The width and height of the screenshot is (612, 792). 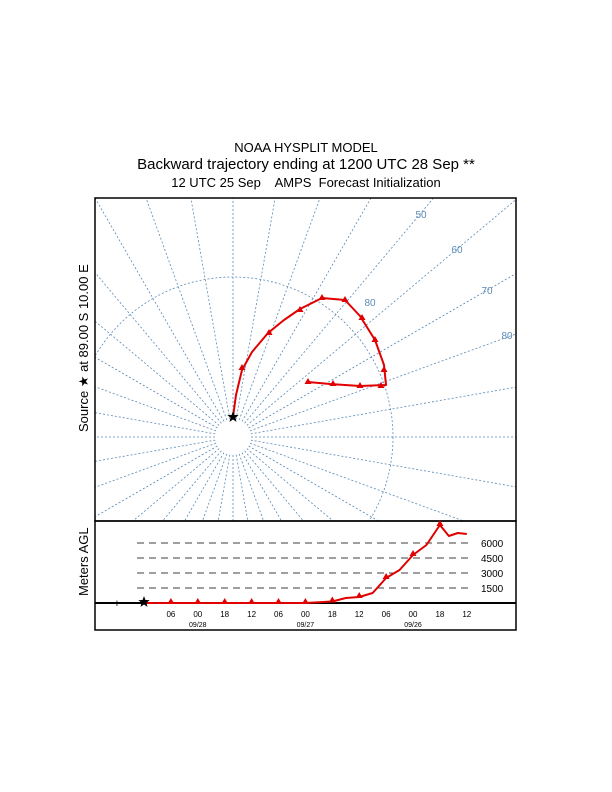 What do you see at coordinates (492, 559) in the screenshot?
I see `height-ref-label: 4500` at bounding box center [492, 559].